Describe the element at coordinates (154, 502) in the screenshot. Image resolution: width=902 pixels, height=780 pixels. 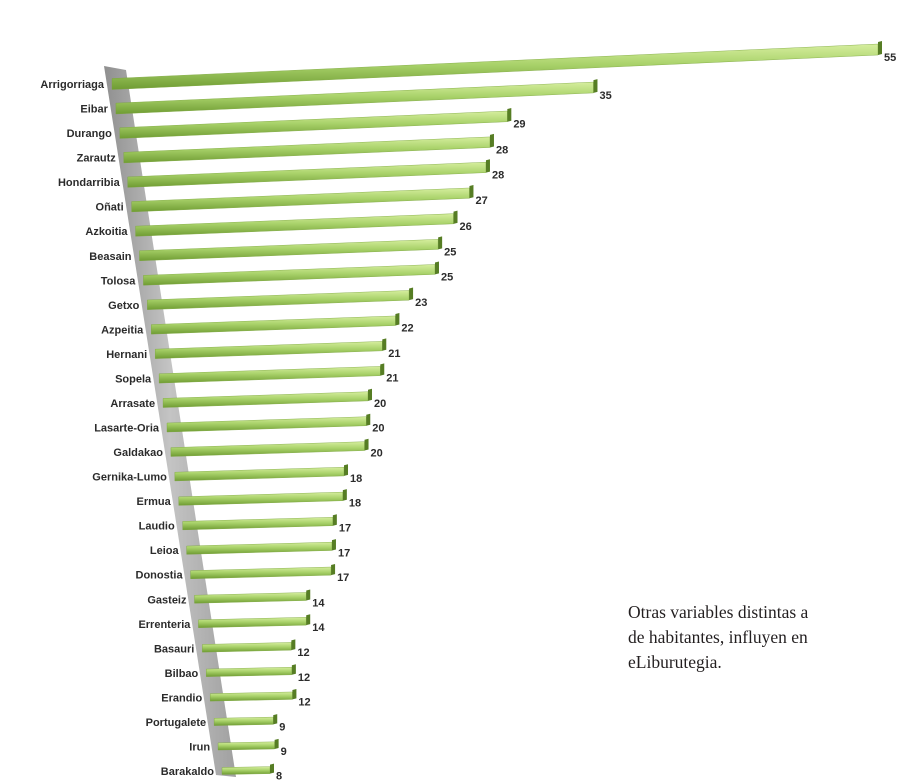
I see `category-label: Ermua` at that location.